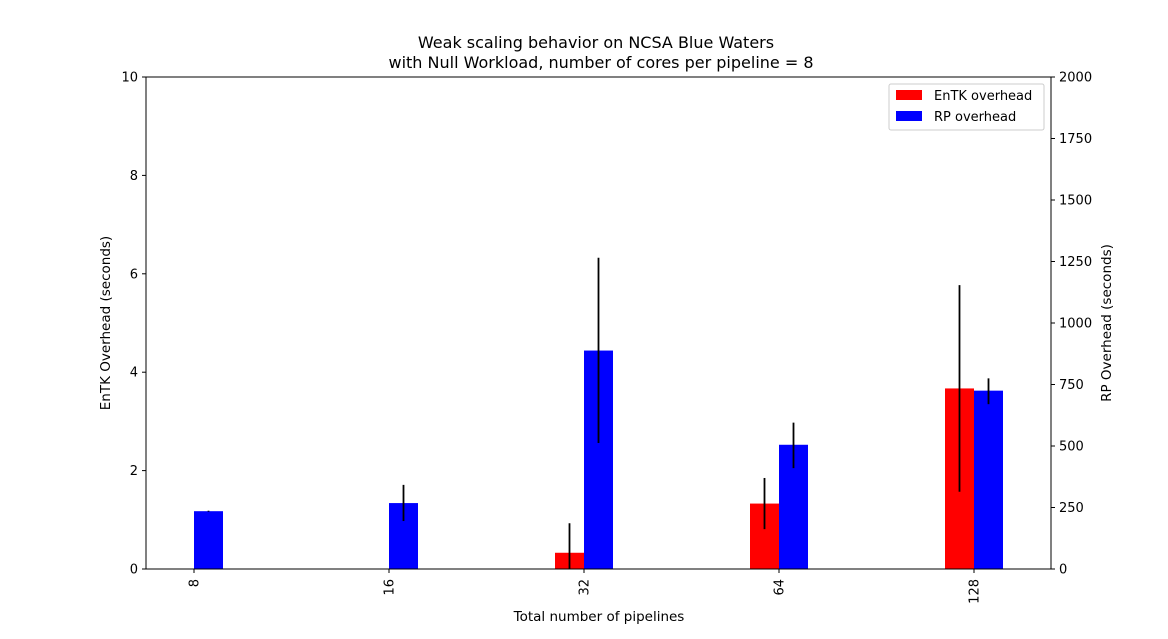 Image resolution: width=1168 pixels, height=639 pixels. Describe the element at coordinates (983, 96) in the screenshot. I see `legend-label-entk: EnTK overhead` at that location.